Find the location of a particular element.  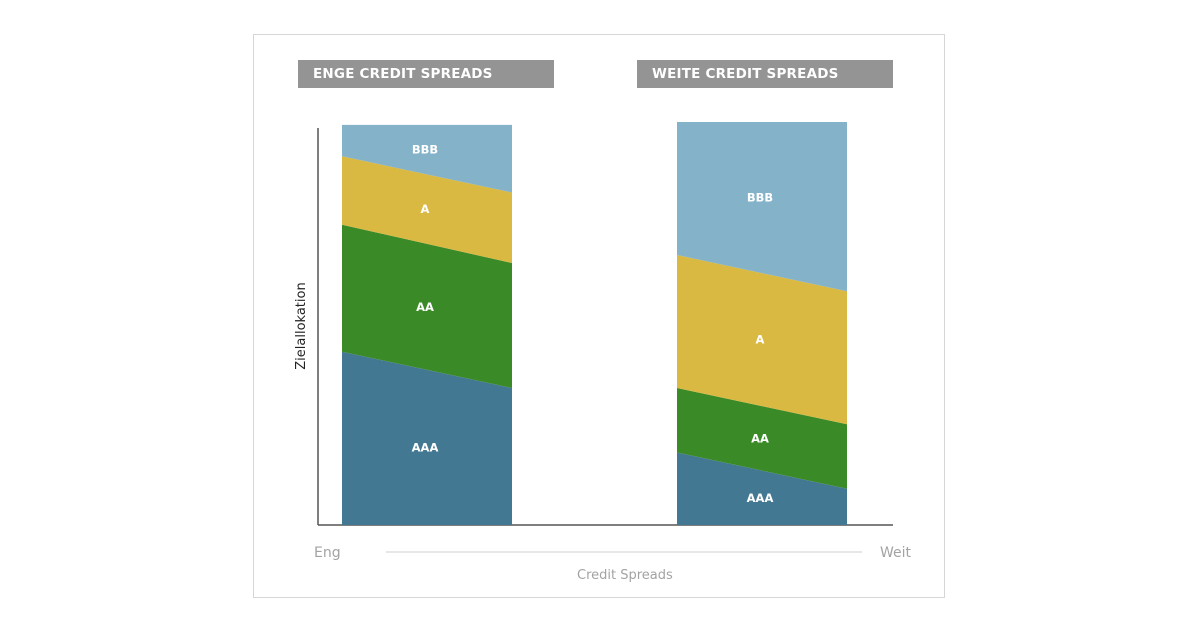

bar-0-segment-aa is located at coordinates (427, 306).